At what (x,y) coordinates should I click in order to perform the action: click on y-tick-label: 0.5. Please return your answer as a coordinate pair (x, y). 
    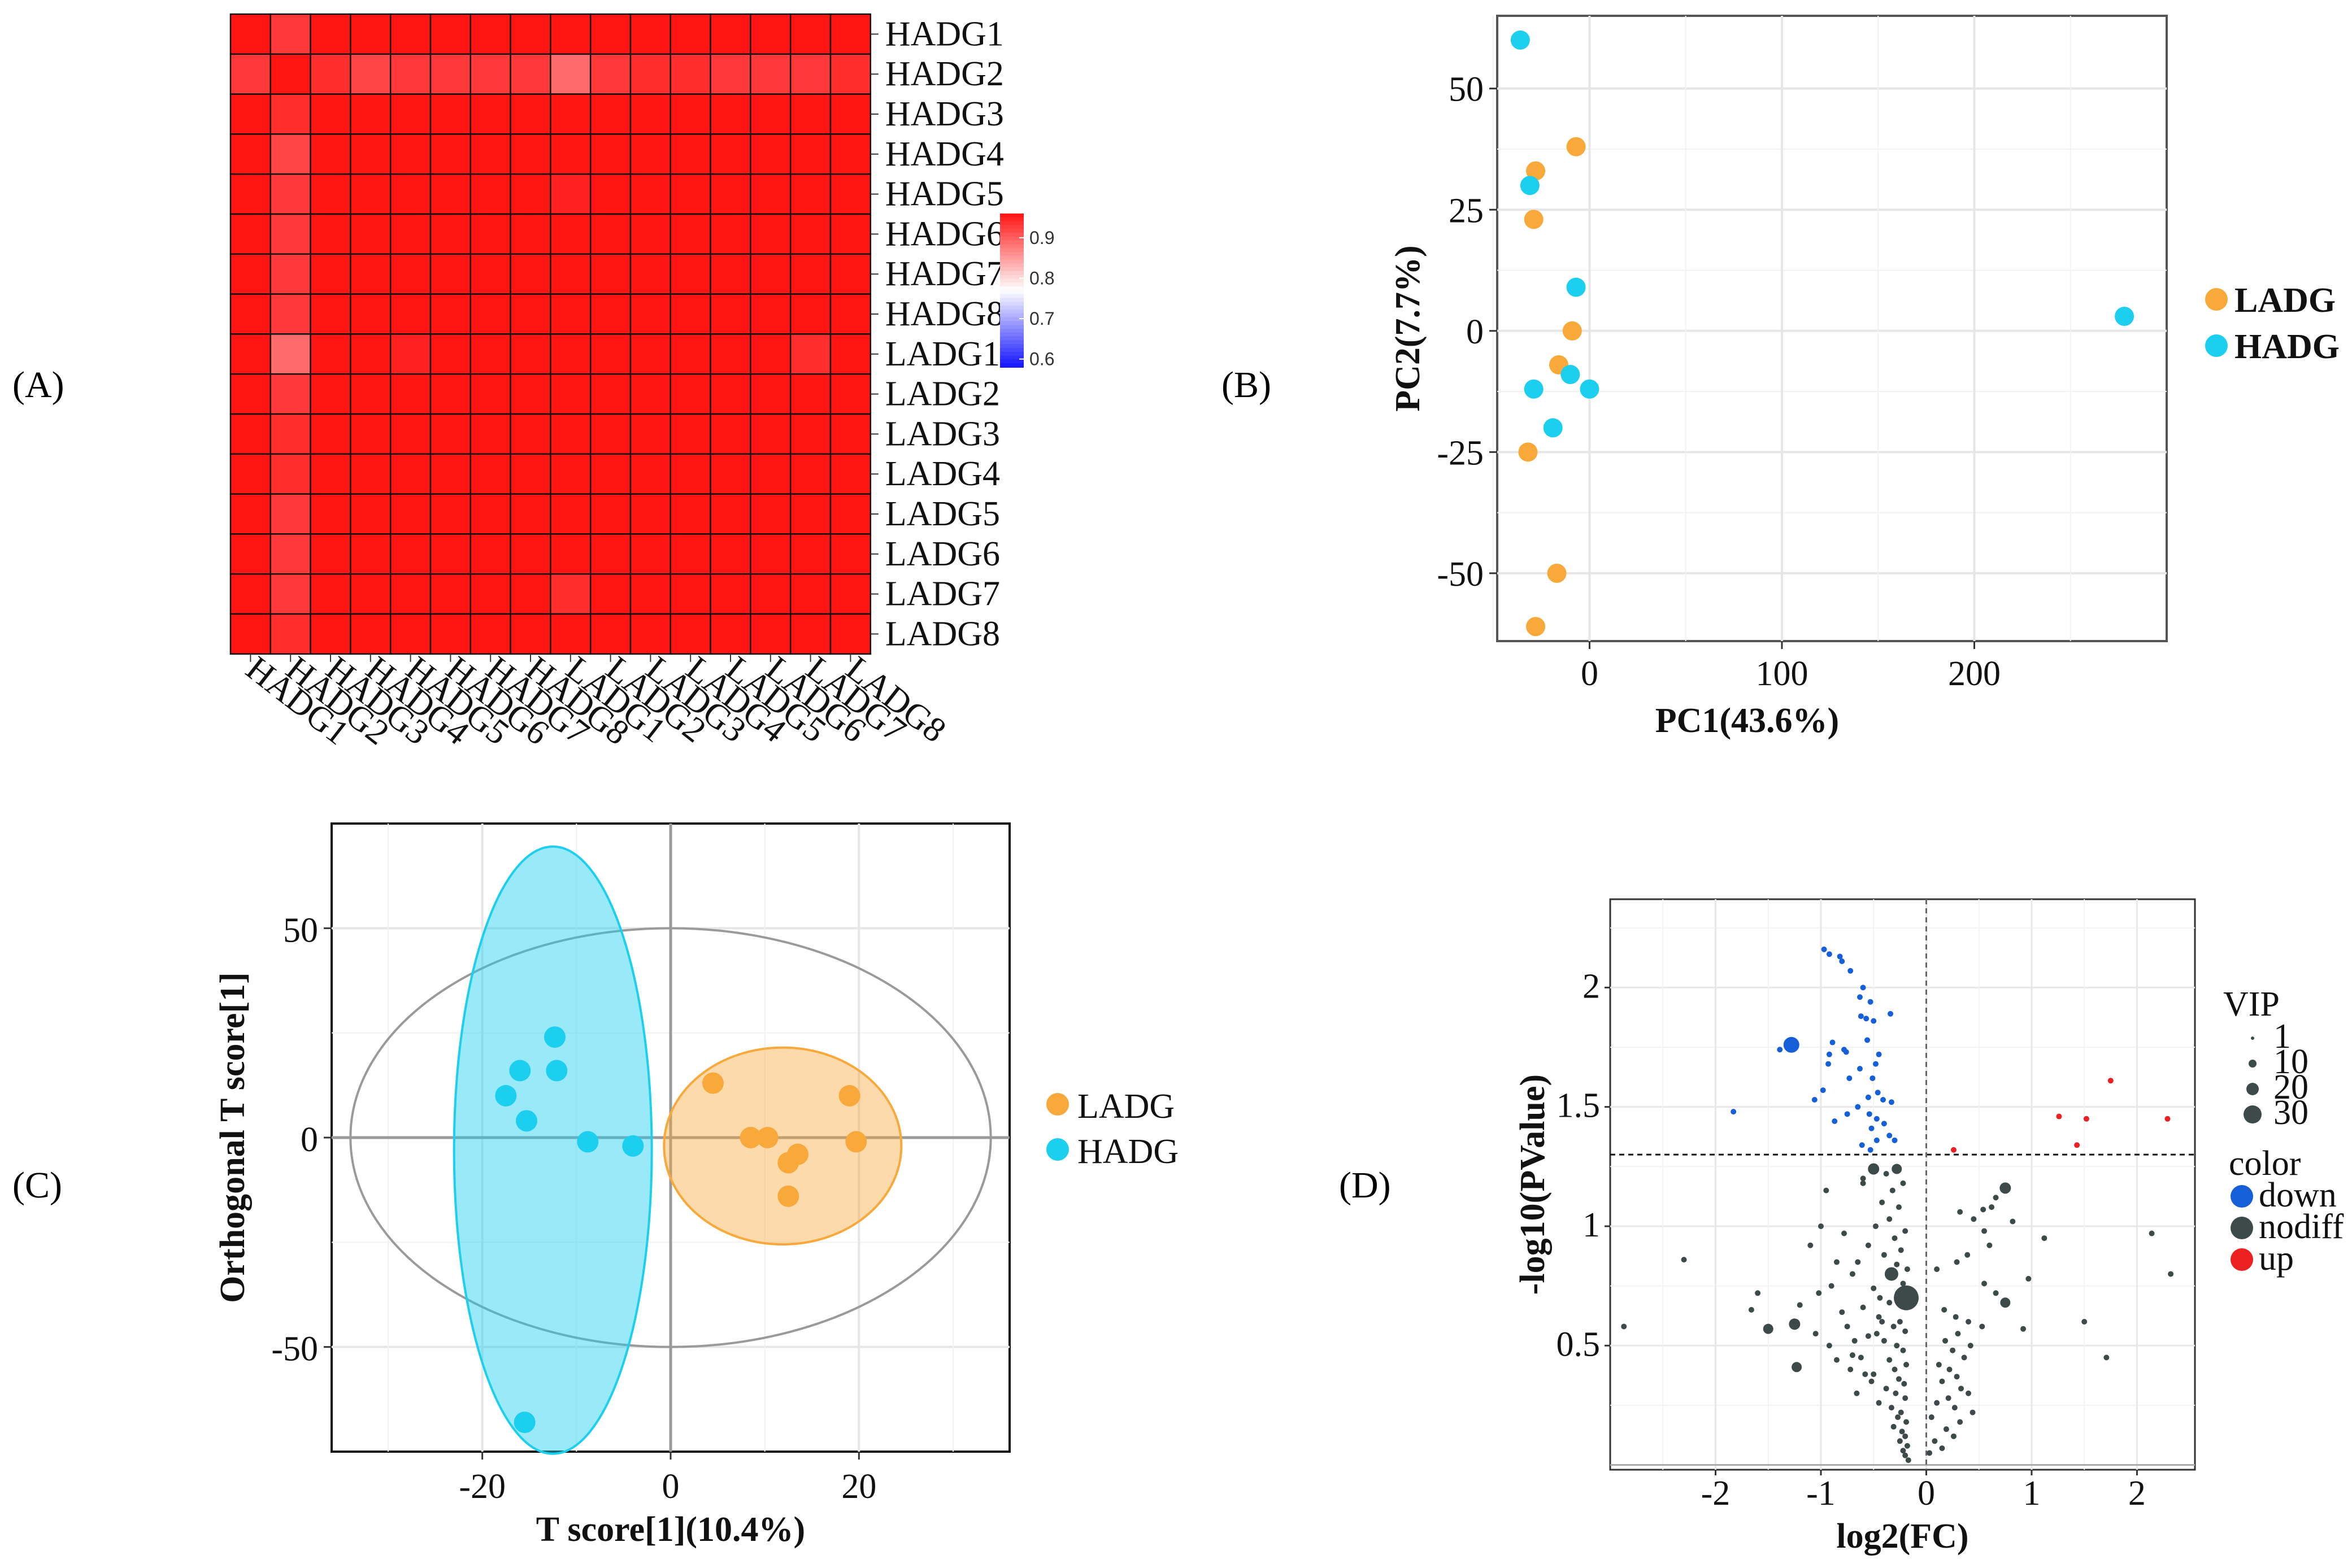
    Looking at the image, I should click on (1579, 1345).